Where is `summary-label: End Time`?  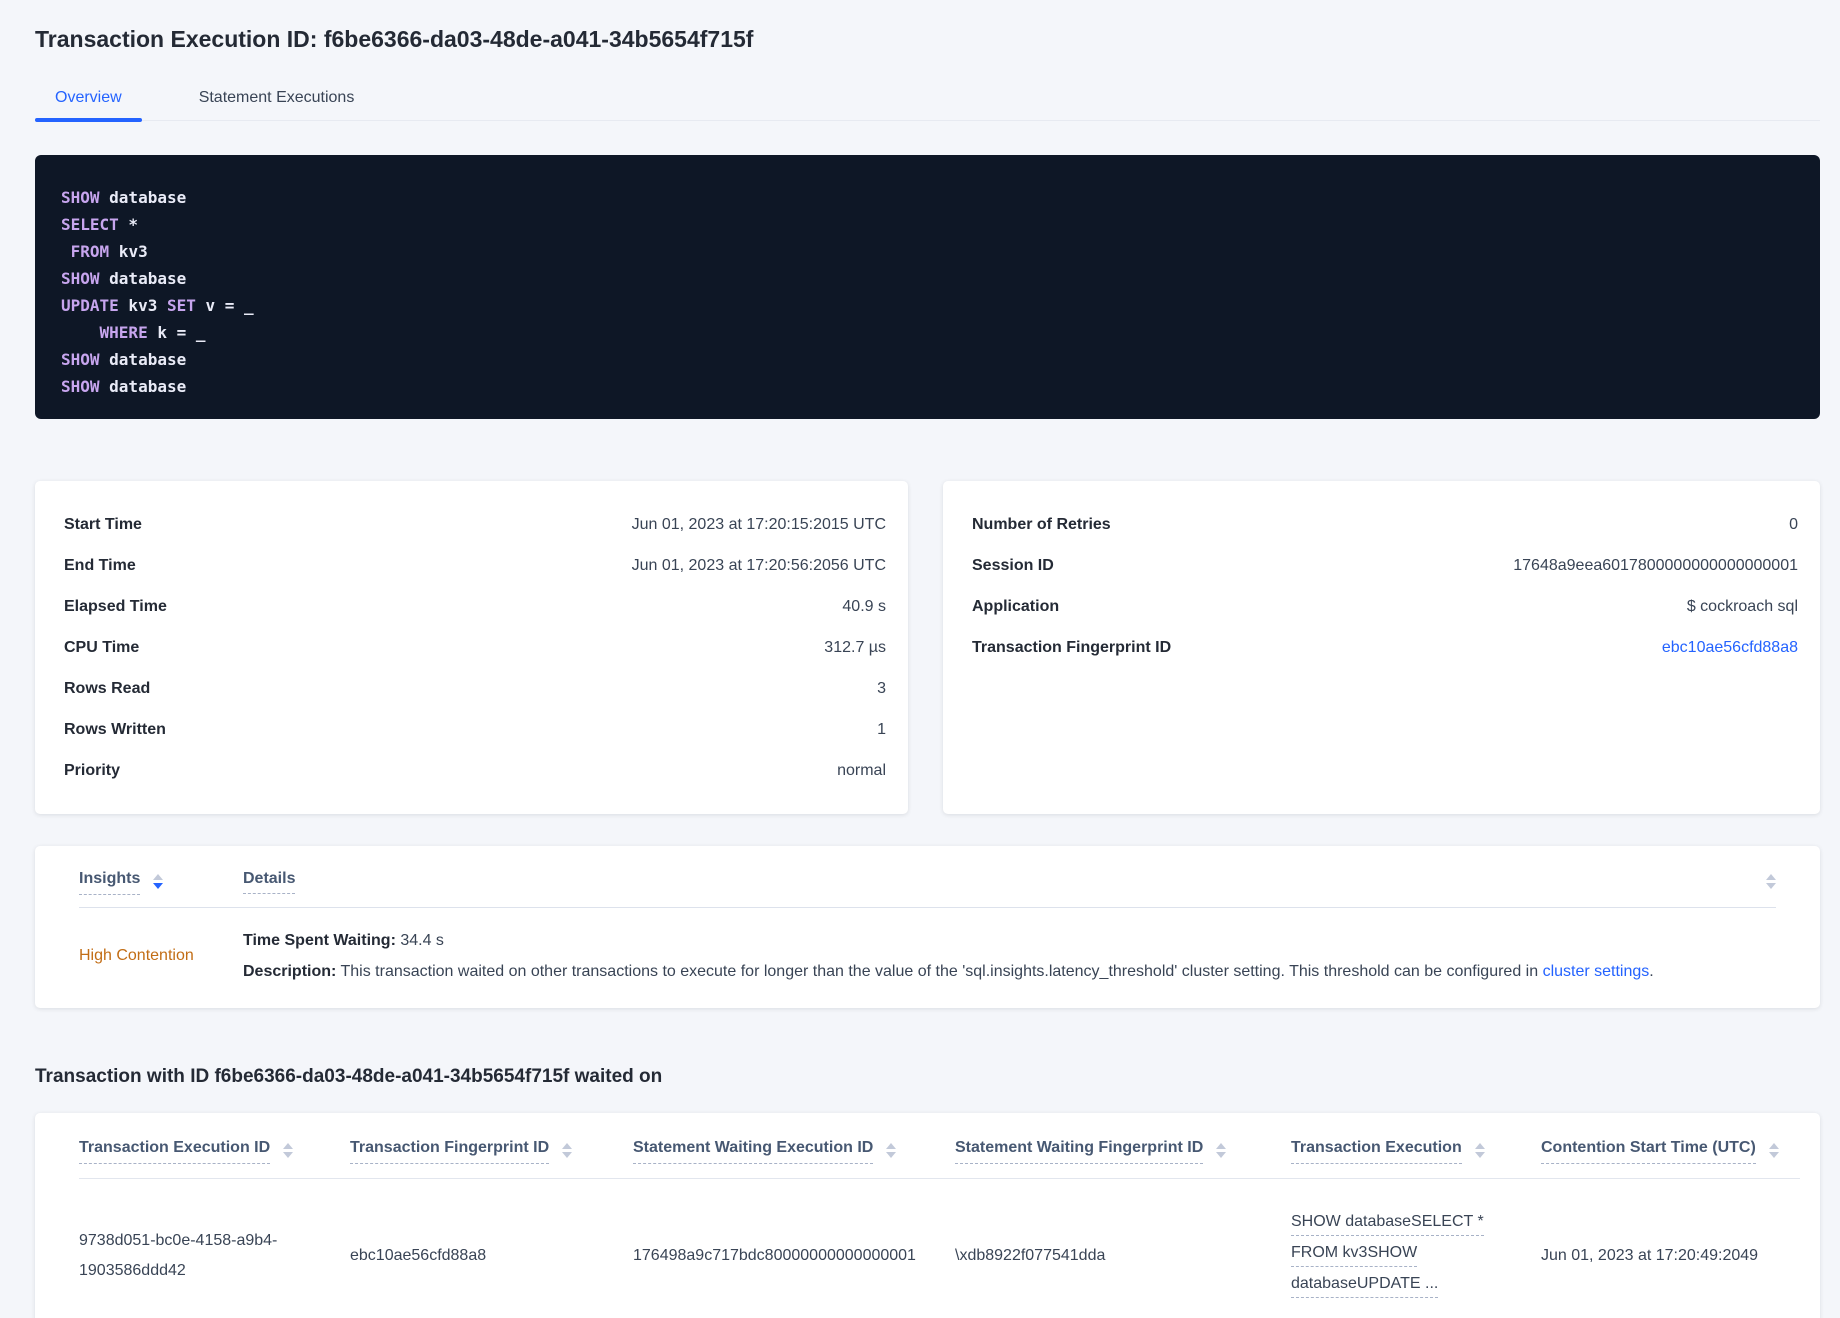 summary-label: End Time is located at coordinates (100, 565).